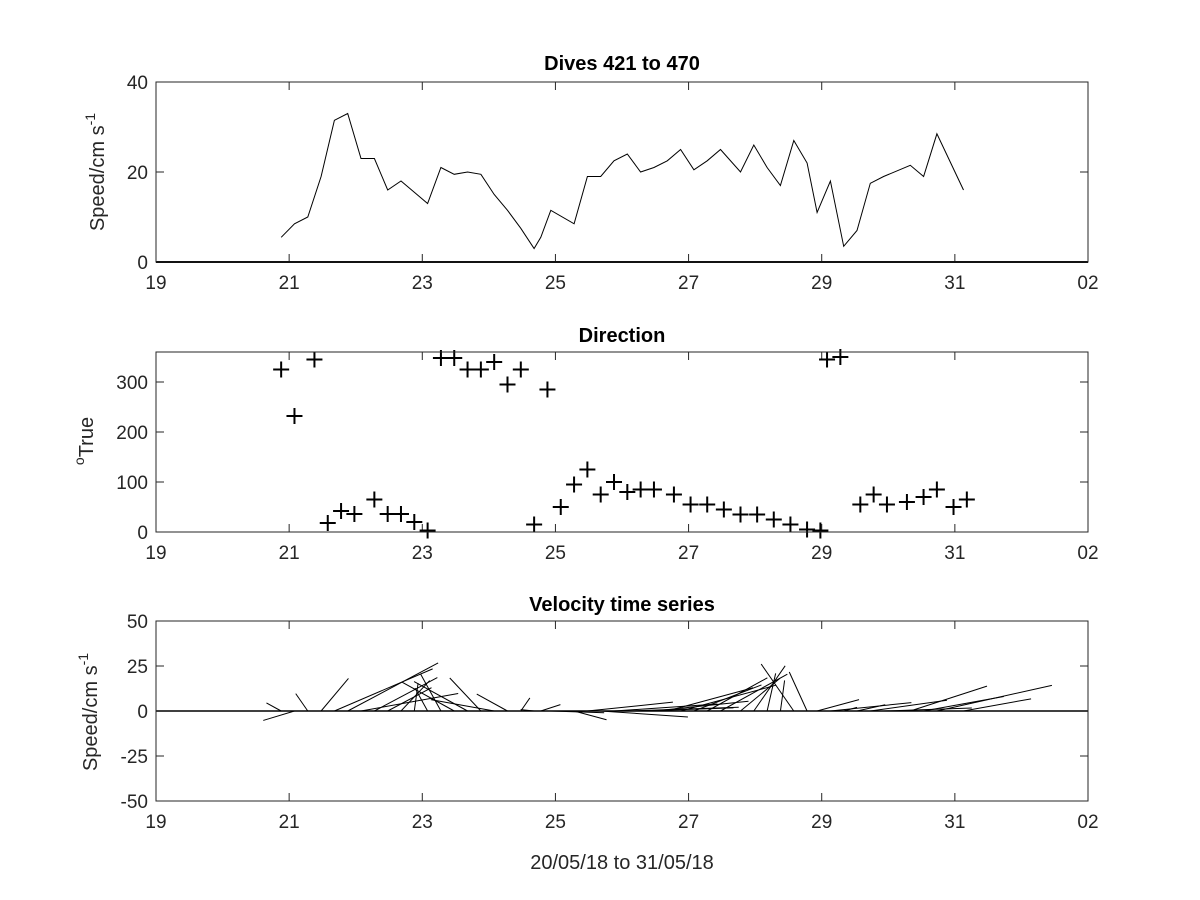 This screenshot has width=1200, height=900. Describe the element at coordinates (134, 757) in the screenshot. I see `velocity-panel-y-tick-label: -25` at that location.